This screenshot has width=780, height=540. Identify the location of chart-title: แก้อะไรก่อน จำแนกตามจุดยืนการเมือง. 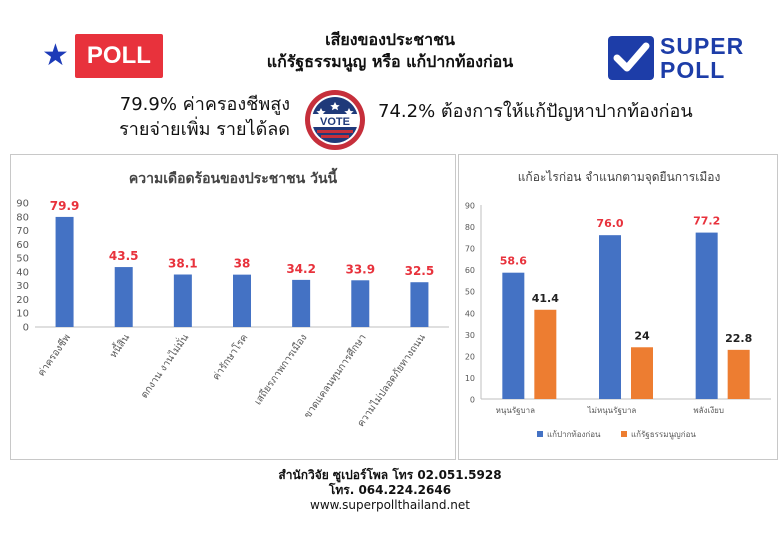
(619, 177).